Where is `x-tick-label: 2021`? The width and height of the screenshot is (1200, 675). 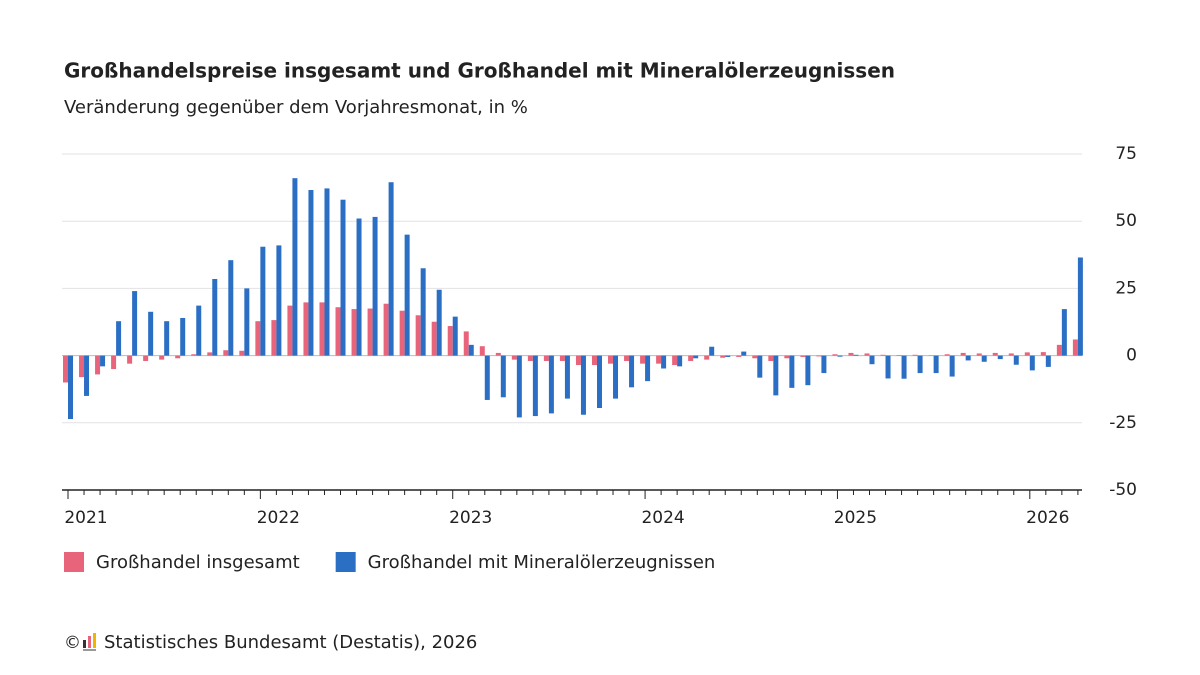
x-tick-label: 2021 is located at coordinates (85, 518).